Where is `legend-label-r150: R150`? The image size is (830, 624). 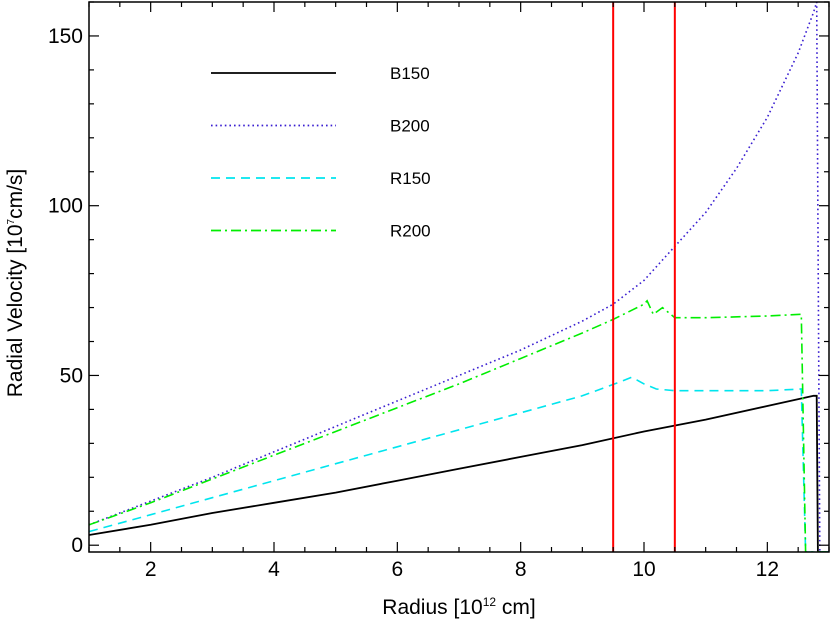 legend-label-r150: R150 is located at coordinates (410, 178).